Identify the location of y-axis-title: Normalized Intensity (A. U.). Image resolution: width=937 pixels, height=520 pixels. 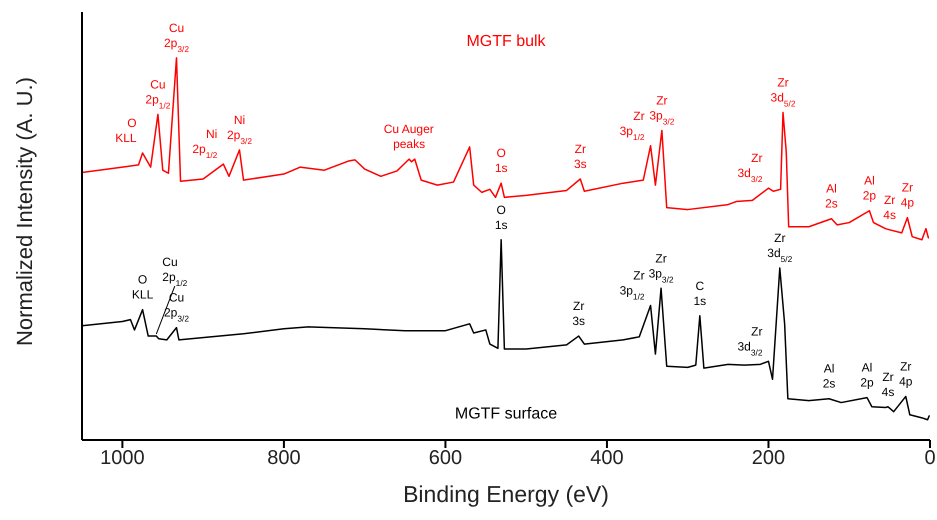
(24, 211).